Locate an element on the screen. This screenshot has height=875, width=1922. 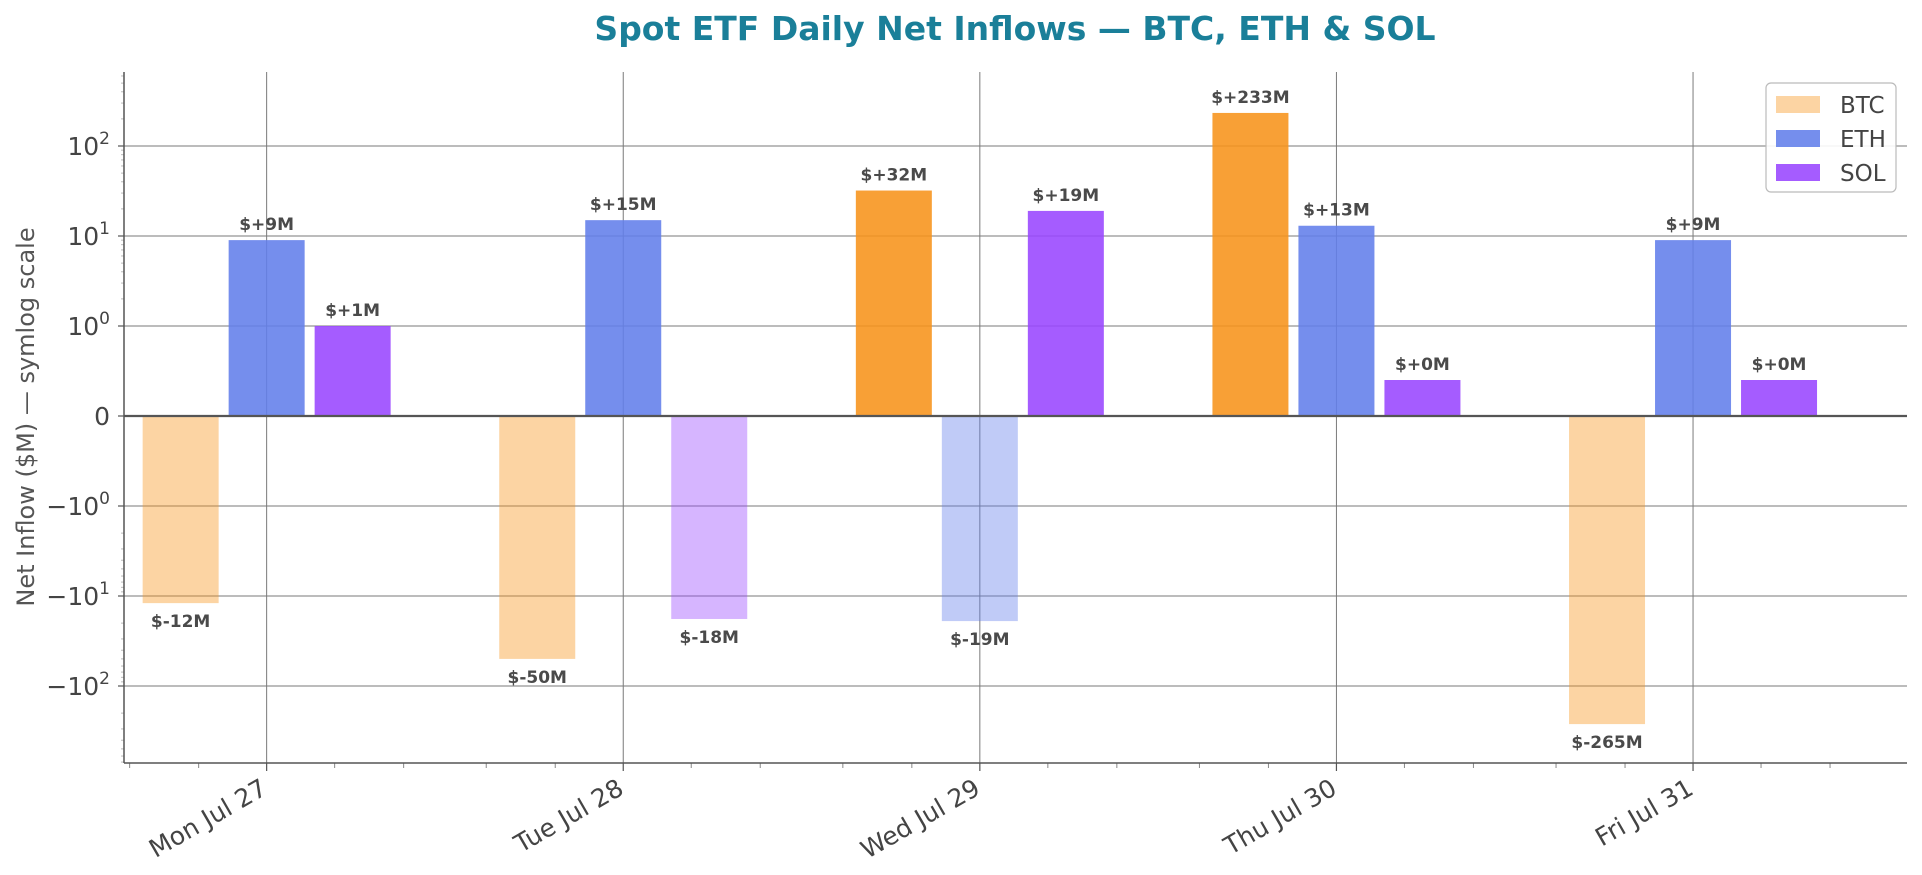
data-label-btc-wed-jul-29: $+32M is located at coordinates (894, 176).